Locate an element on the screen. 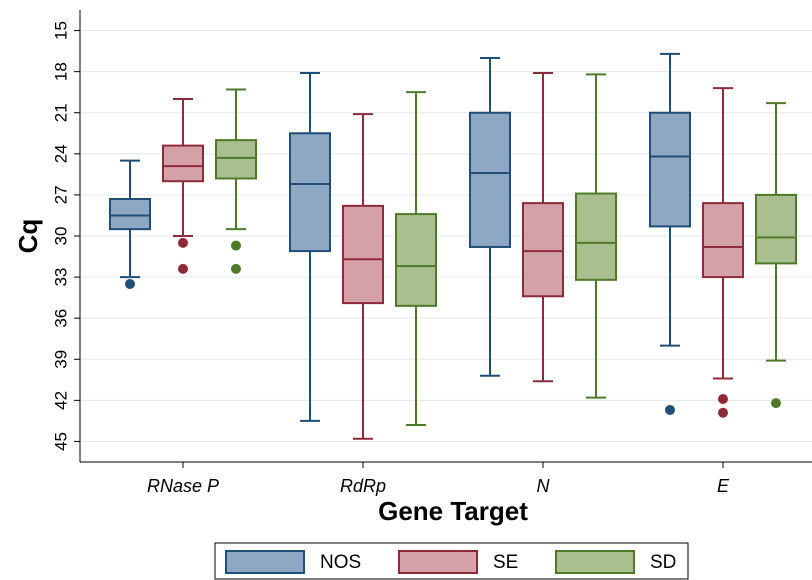 The height and width of the screenshot is (580, 812). y-tick-label: 21 is located at coordinates (60, 112).